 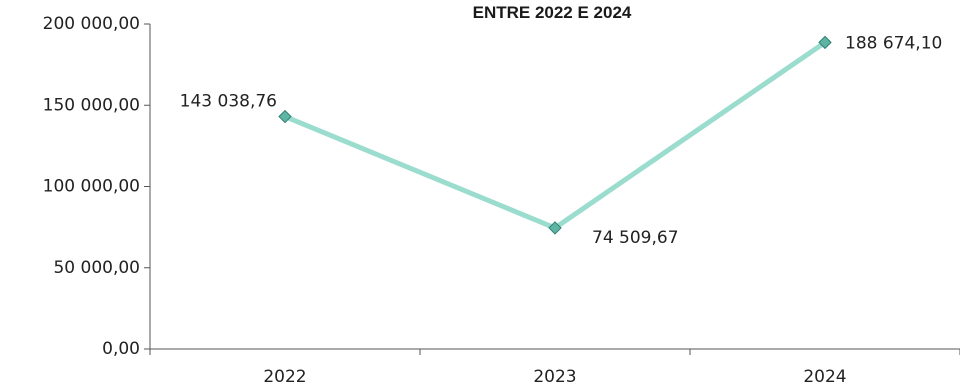 I want to click on y-tick-label: 50 000,00, so click(x=96, y=268).